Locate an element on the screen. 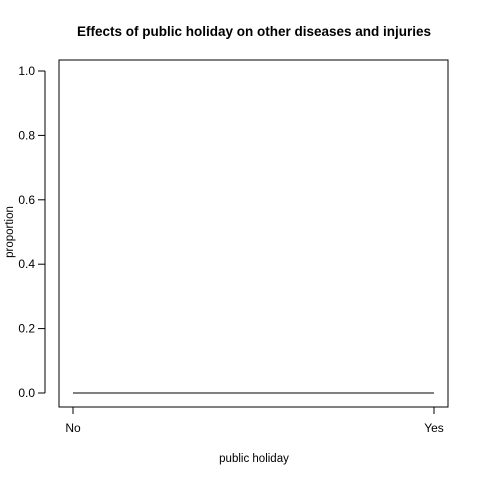  y-tick-label: 0.4 is located at coordinates (26, 264).